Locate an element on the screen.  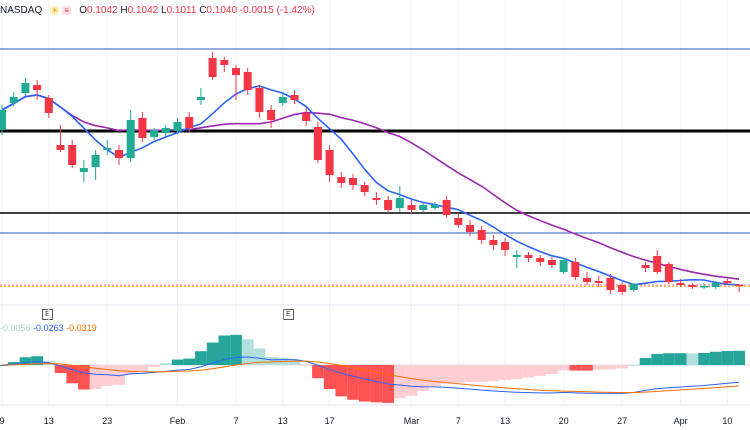
macd-signal-line is located at coordinates (370, 377).